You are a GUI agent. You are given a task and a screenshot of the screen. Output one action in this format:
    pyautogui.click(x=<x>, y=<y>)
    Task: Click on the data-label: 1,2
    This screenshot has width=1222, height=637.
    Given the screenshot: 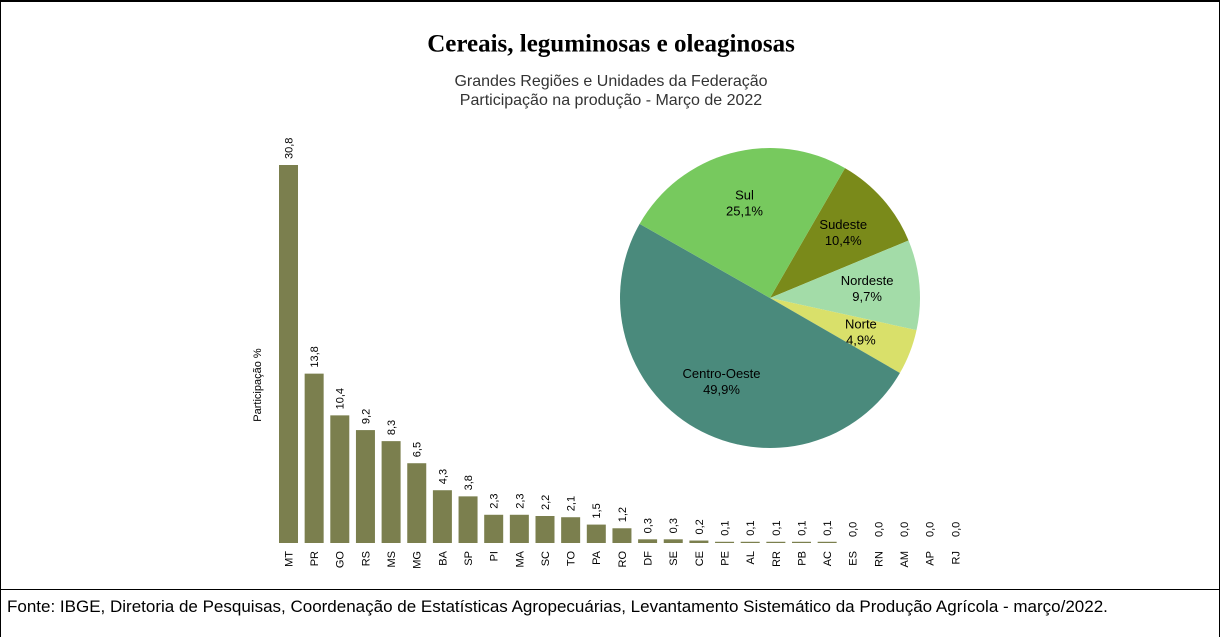 What is the action you would take?
    pyautogui.click(x=623, y=514)
    